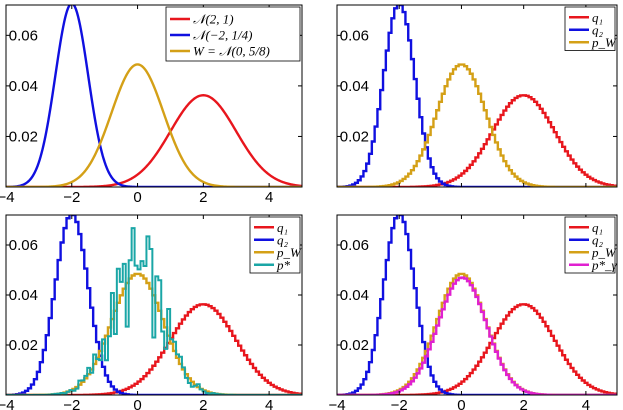 Image resolution: width=623 pixels, height=410 pixels. What do you see at coordinates (604, 264) in the screenshot?
I see `legend-label: p*_γ` at bounding box center [604, 264].